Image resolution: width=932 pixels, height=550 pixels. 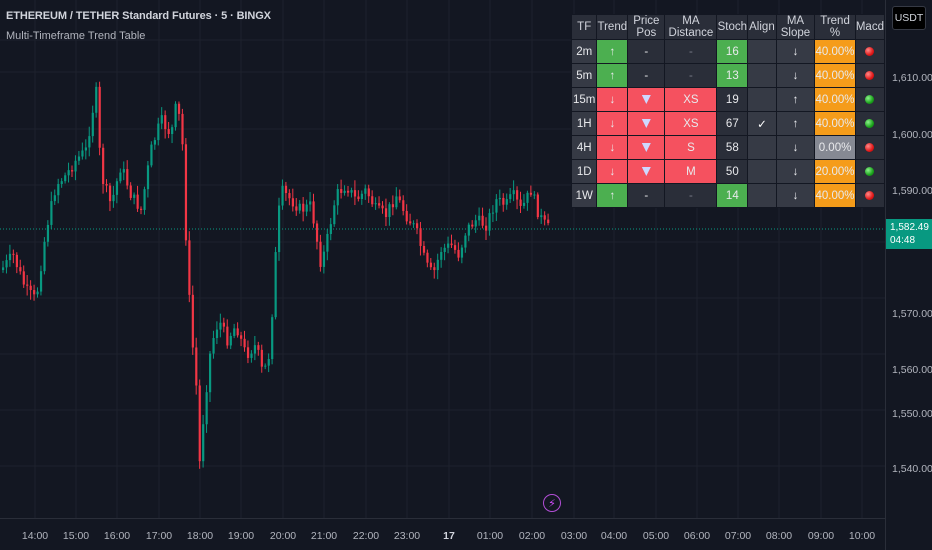 I want to click on time-tick: 17, so click(x=449, y=536).